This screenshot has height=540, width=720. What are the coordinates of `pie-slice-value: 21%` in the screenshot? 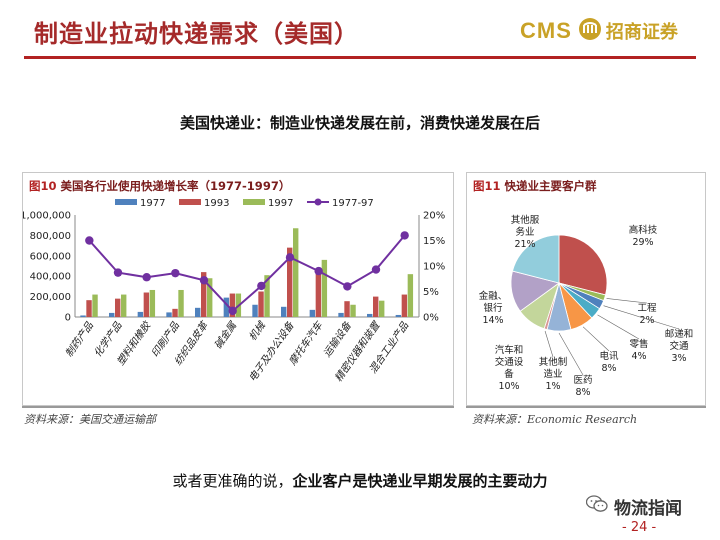 It's located at (524, 244).